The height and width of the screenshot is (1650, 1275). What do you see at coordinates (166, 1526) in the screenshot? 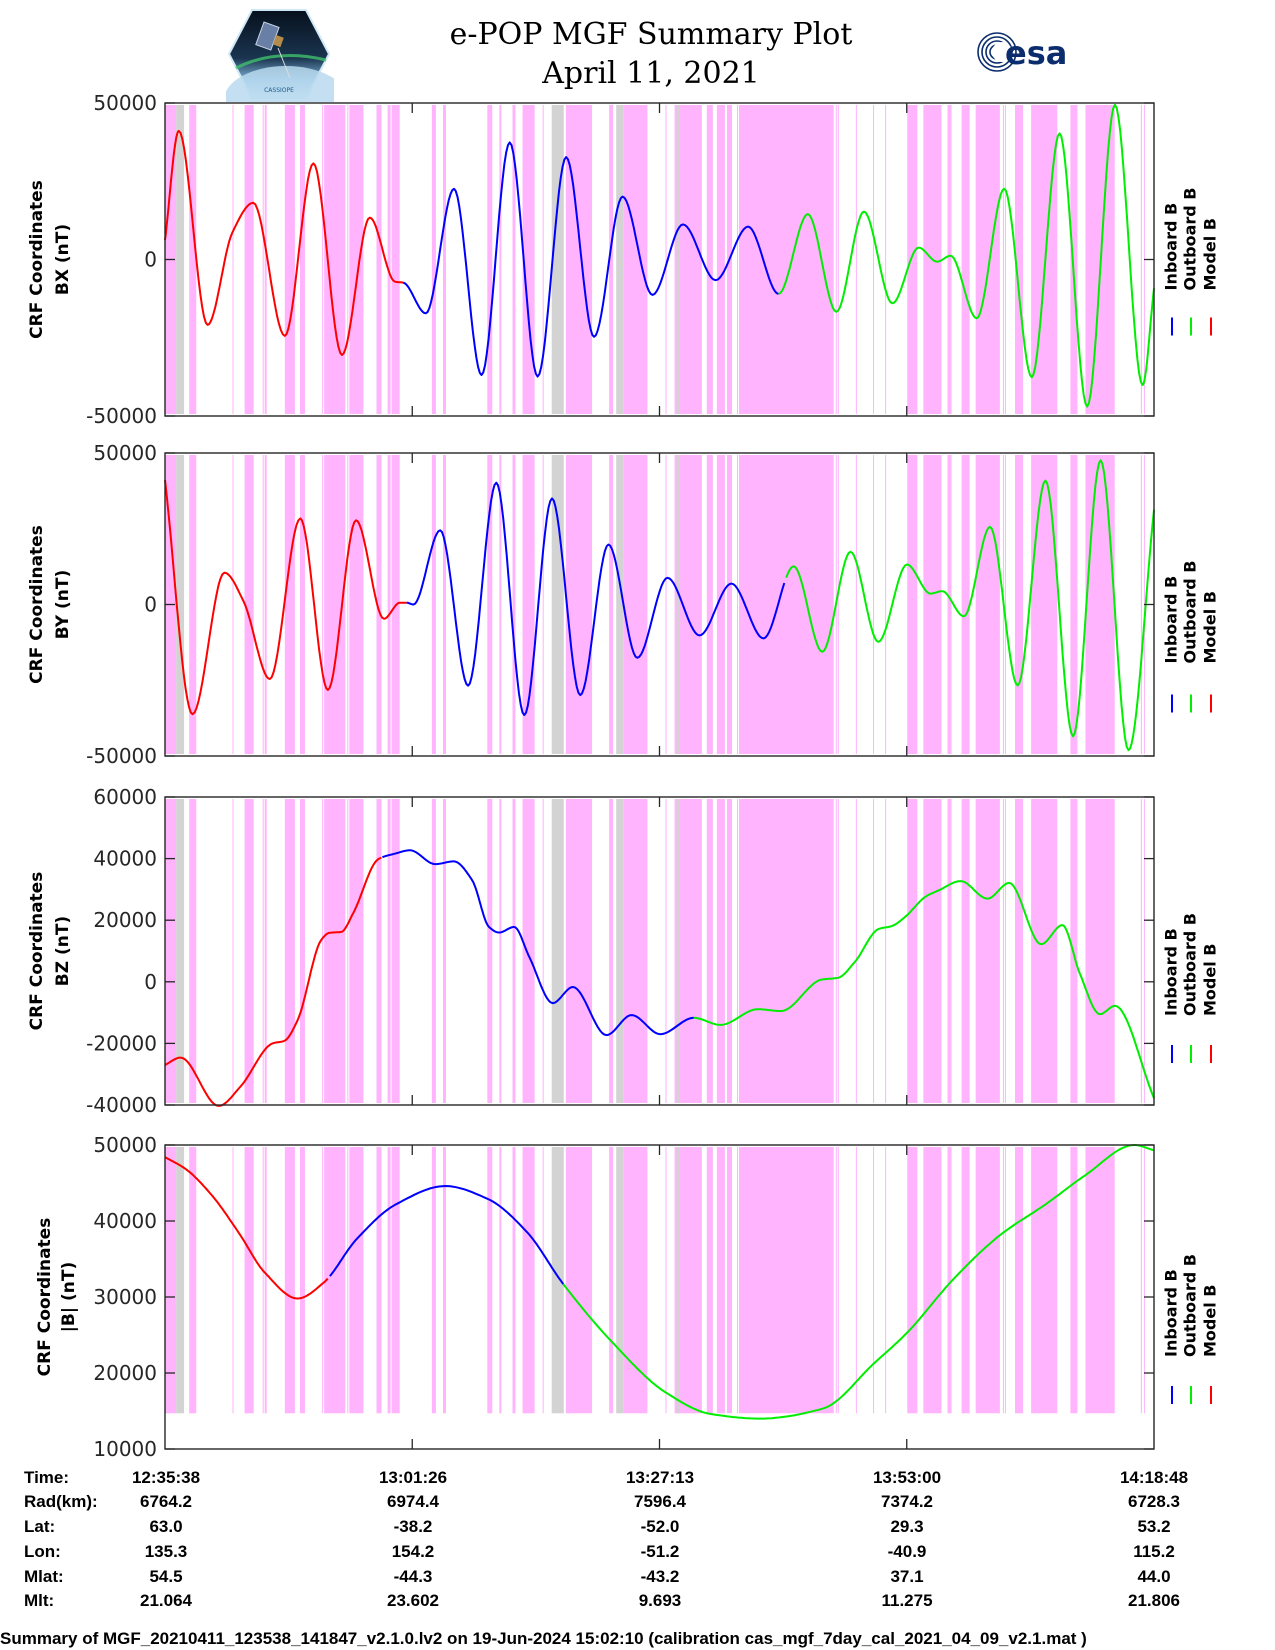
I see `ephemeris-value: 63.0` at bounding box center [166, 1526].